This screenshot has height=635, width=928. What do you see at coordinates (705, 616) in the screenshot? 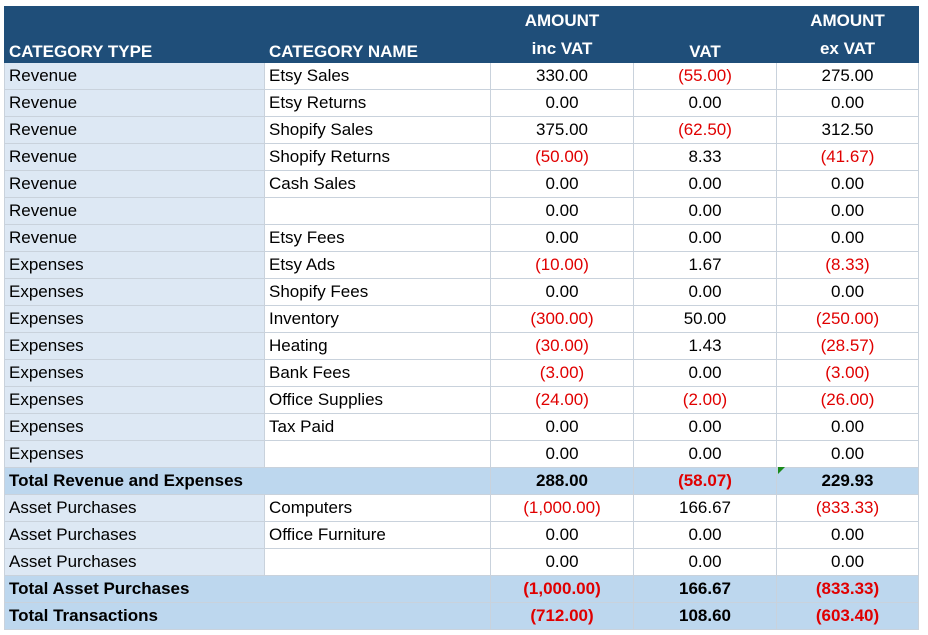
I see `vat-cell: 108.60` at bounding box center [705, 616].